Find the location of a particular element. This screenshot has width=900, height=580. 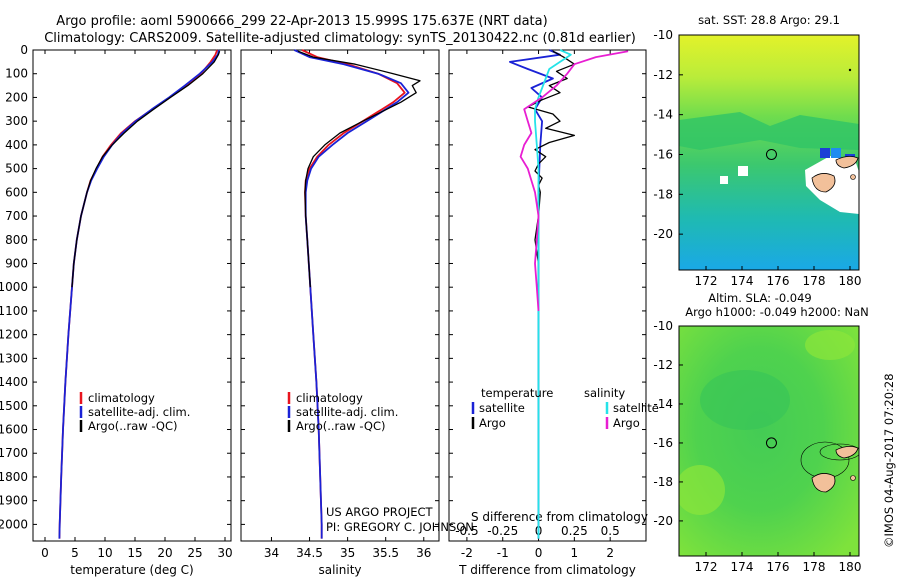

y-tick-label: 1500 is located at coordinates (14, 406).